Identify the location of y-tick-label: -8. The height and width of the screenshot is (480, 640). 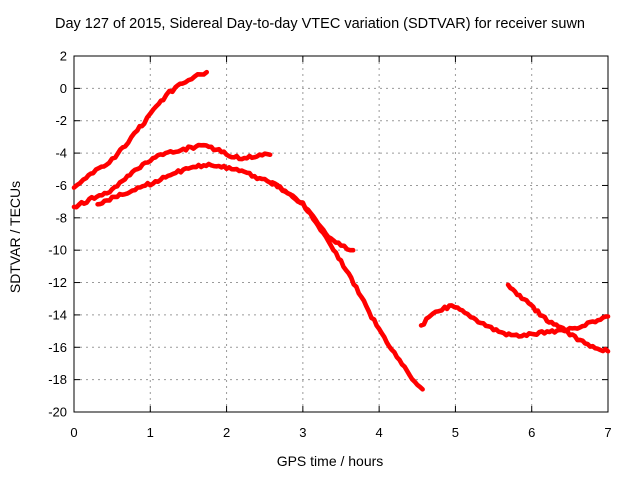
(61, 217).